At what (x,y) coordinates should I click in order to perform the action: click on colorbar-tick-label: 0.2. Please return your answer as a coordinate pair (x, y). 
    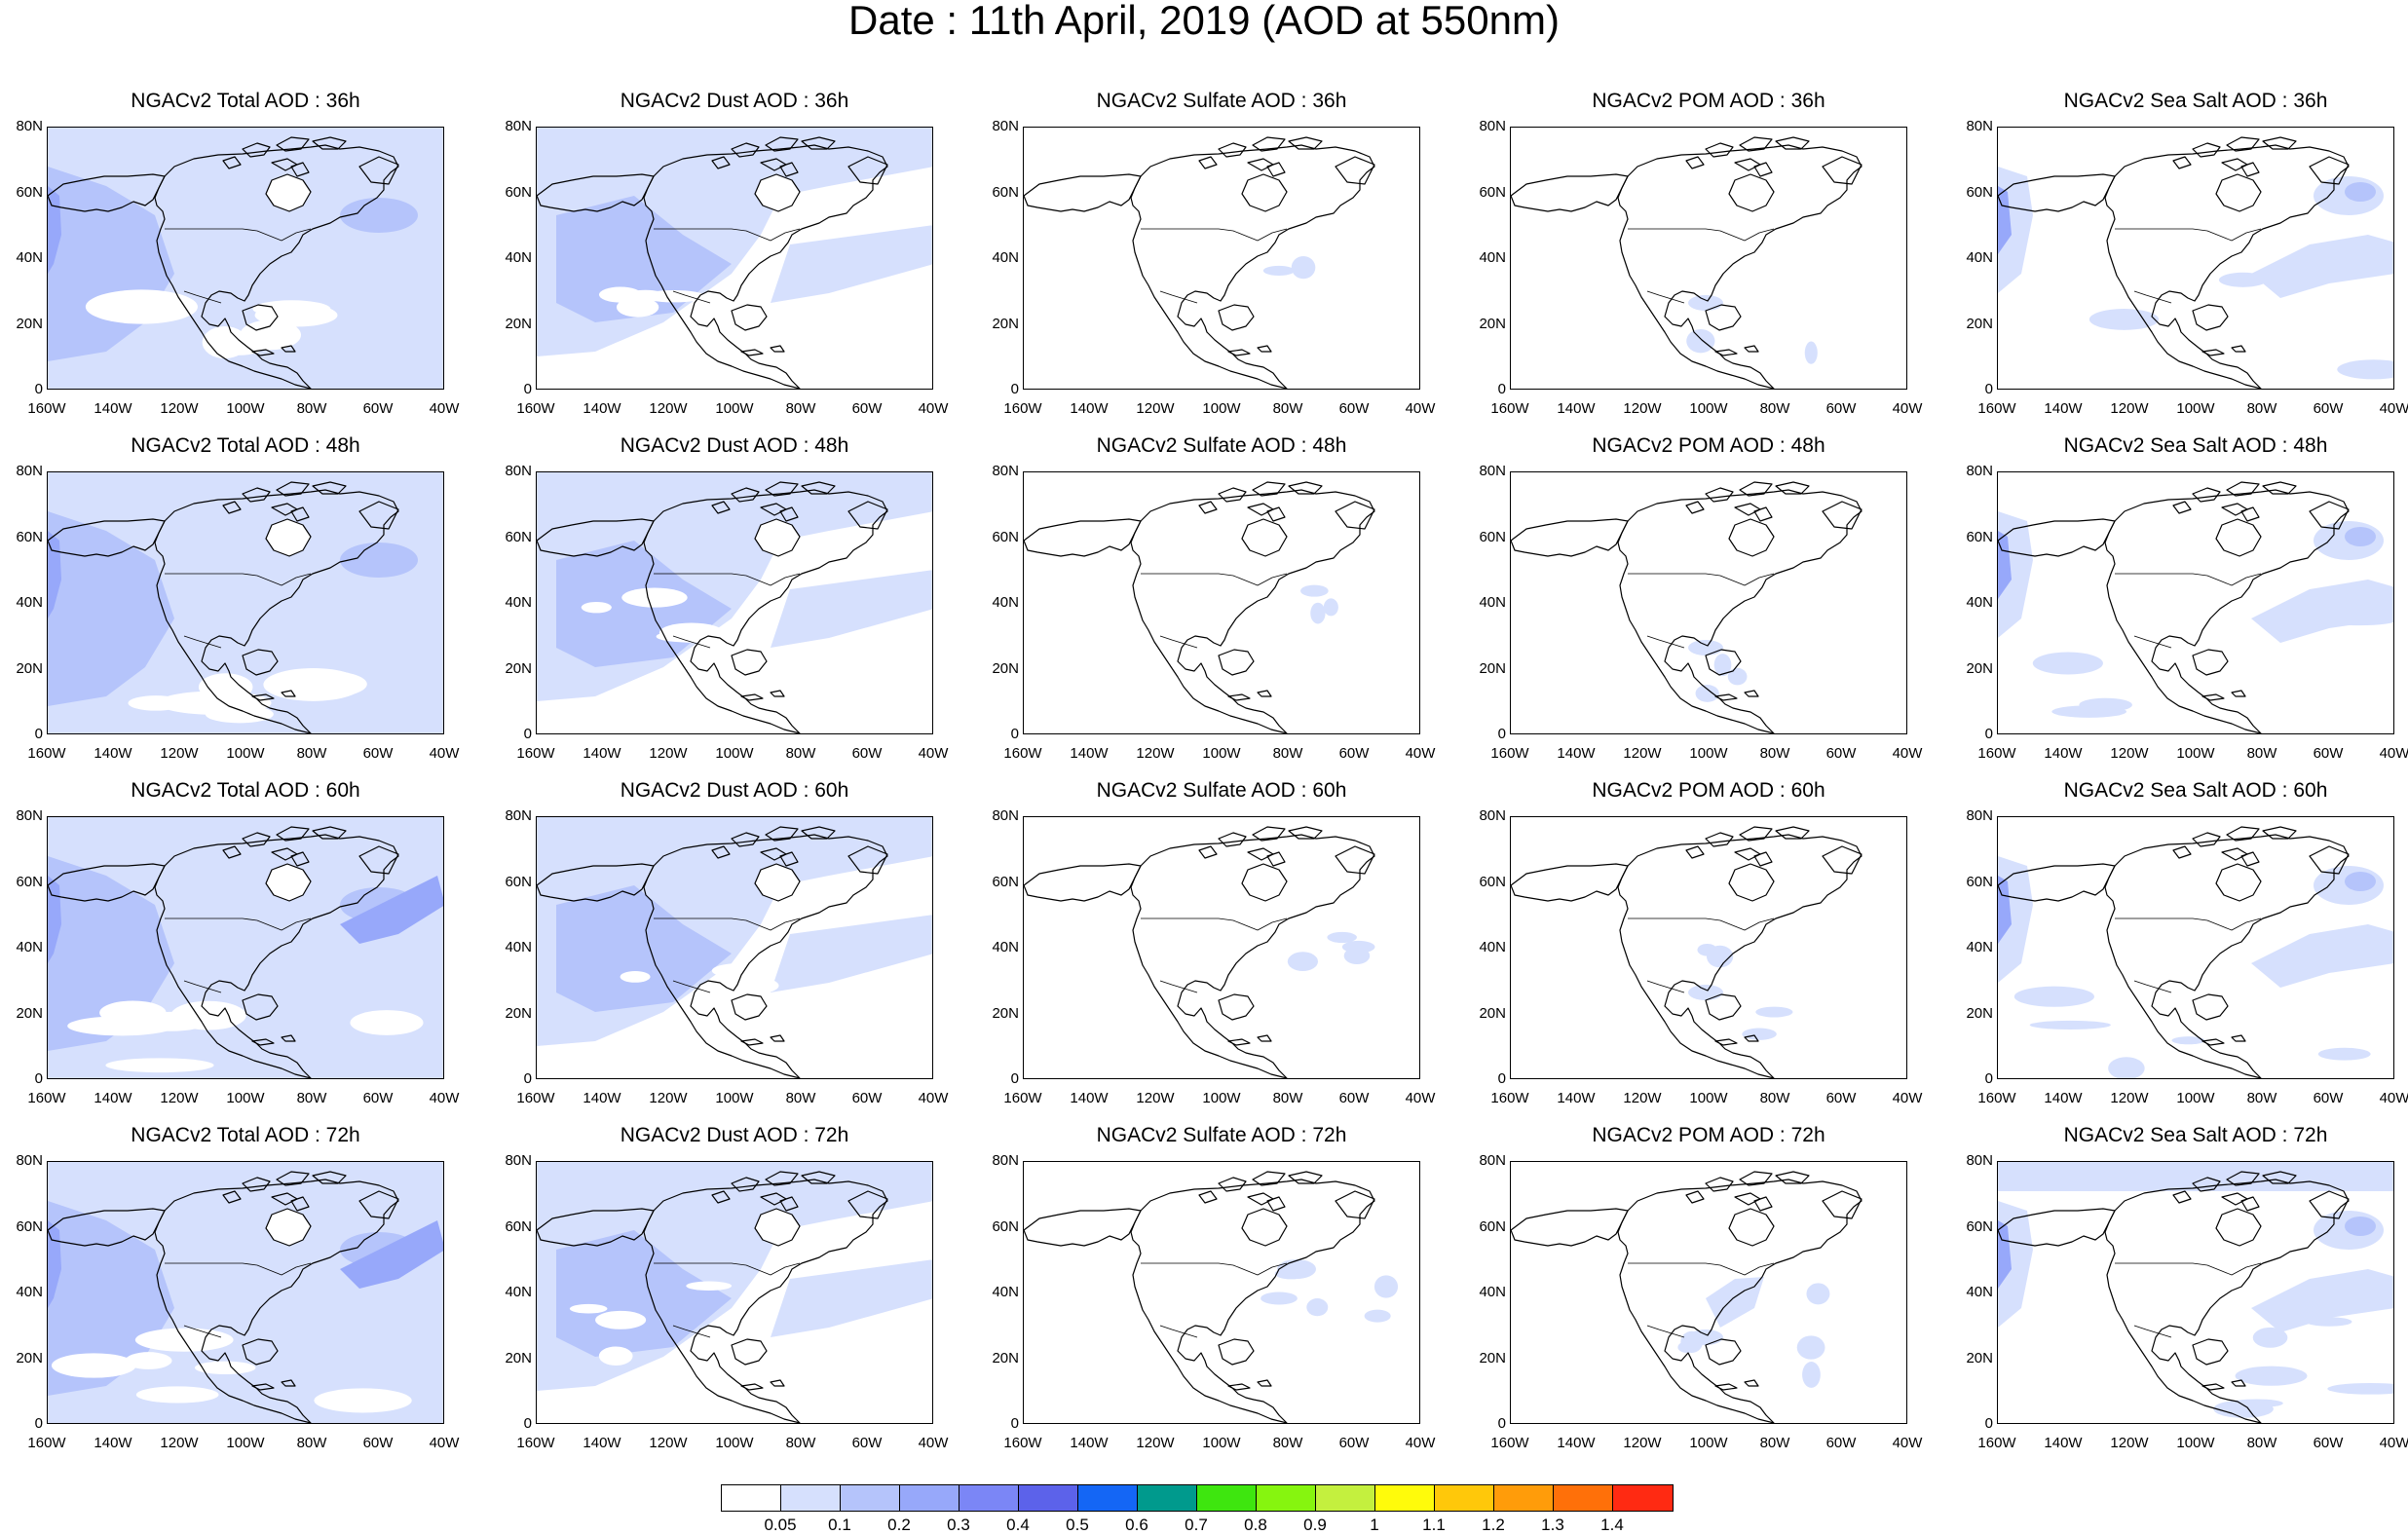
    Looking at the image, I should click on (899, 1525).